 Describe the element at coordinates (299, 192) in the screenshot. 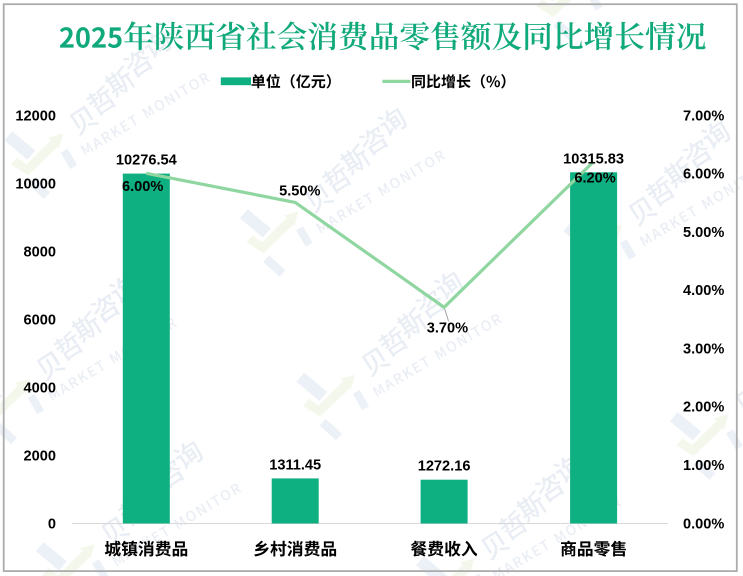

I see `svg-text: 5.50%` at that location.